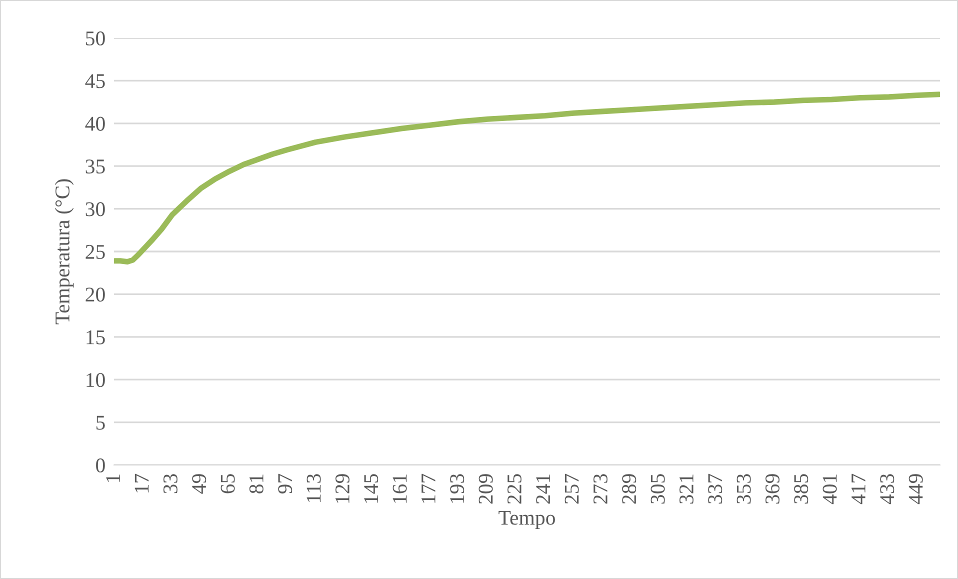 The height and width of the screenshot is (579, 958). What do you see at coordinates (859, 489) in the screenshot?
I see `x-tick-label: 417` at bounding box center [859, 489].